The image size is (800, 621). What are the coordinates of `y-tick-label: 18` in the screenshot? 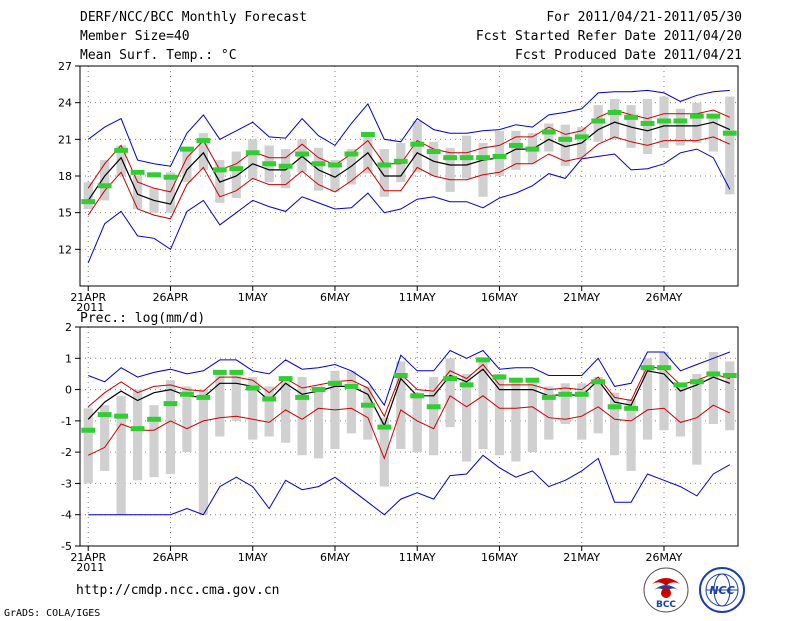 It's located at (65, 176).